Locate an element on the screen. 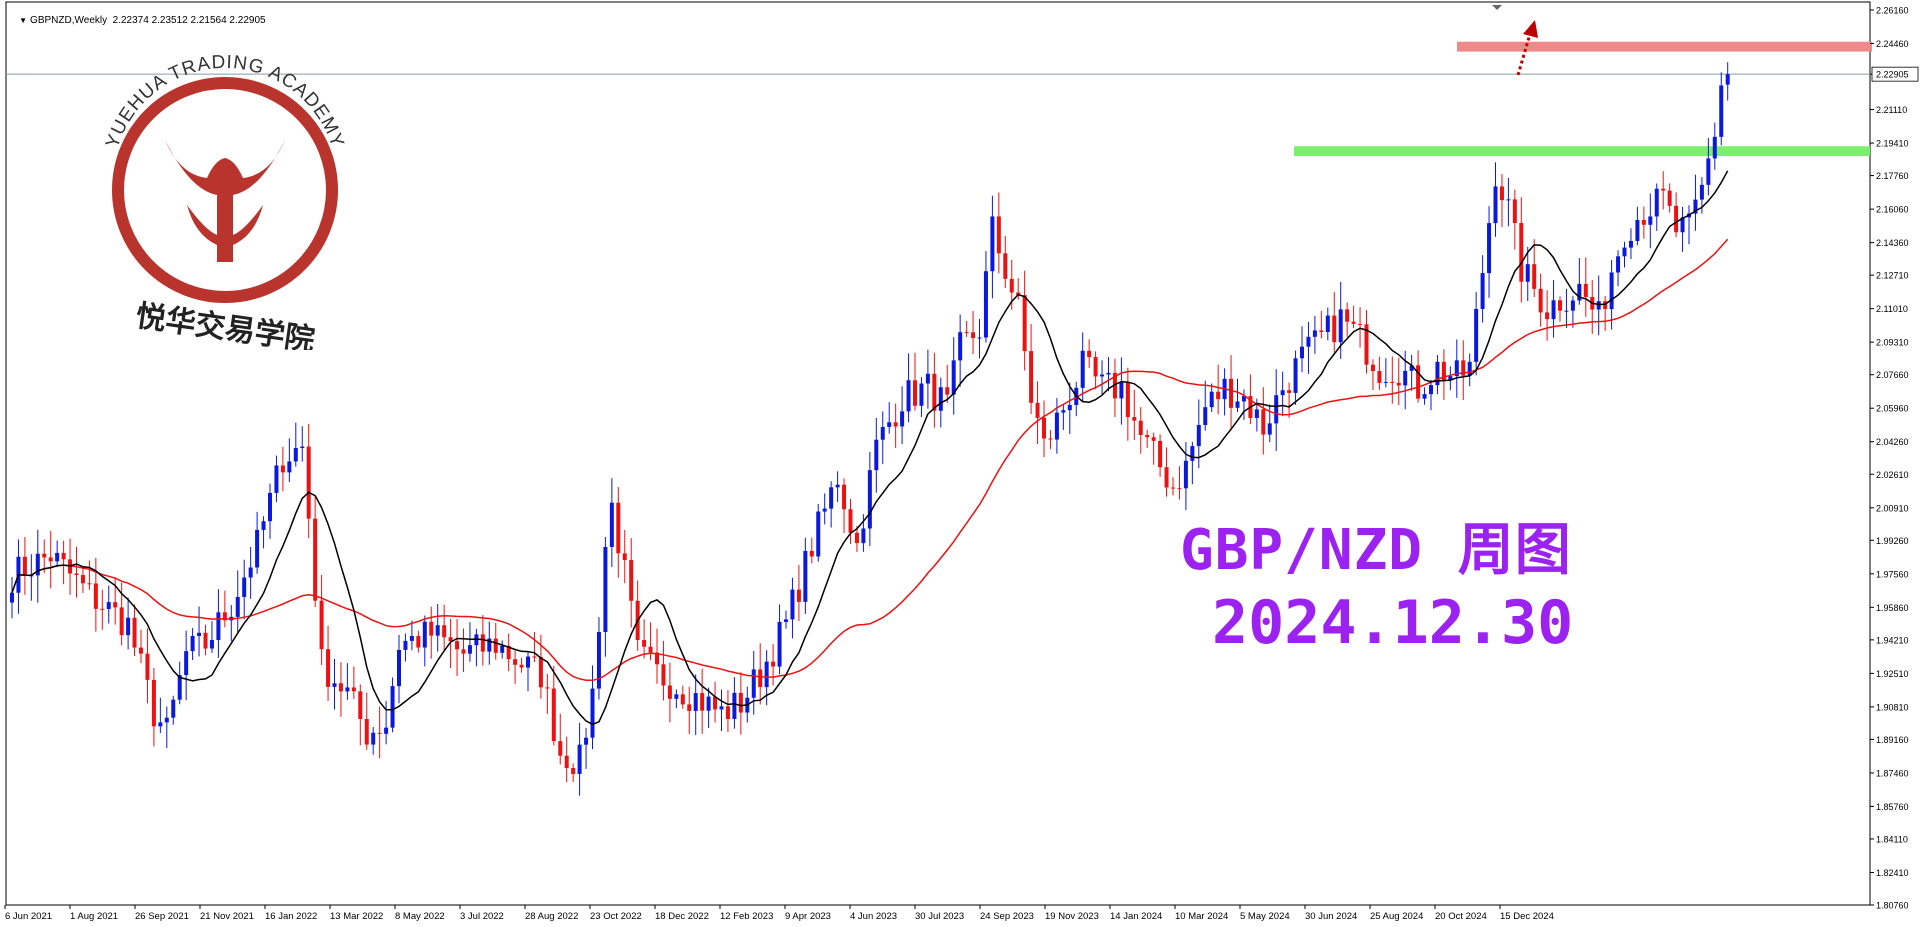 This screenshot has height=927, width=1920. time-axis-label: 1 Aug 2021 is located at coordinates (94, 916).